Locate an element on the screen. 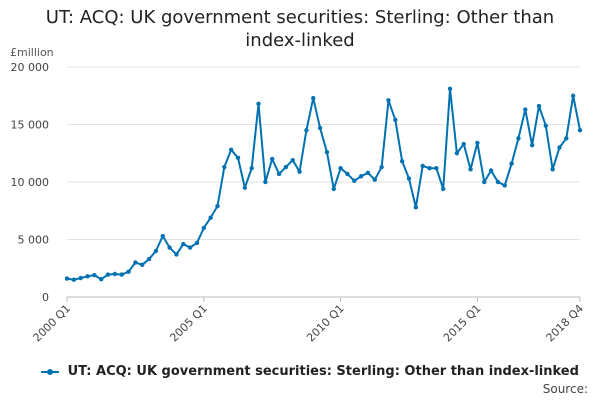 This screenshot has width=600, height=400. y-tick-label: 0 is located at coordinates (45, 297).